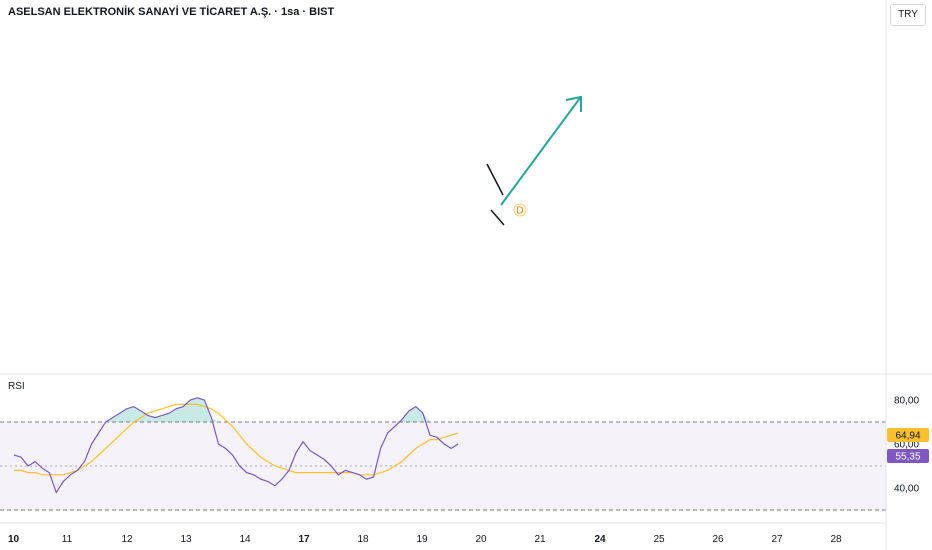 The height and width of the screenshot is (550, 932). What do you see at coordinates (422, 539) in the screenshot?
I see `time-axis-tick: 19` at bounding box center [422, 539].